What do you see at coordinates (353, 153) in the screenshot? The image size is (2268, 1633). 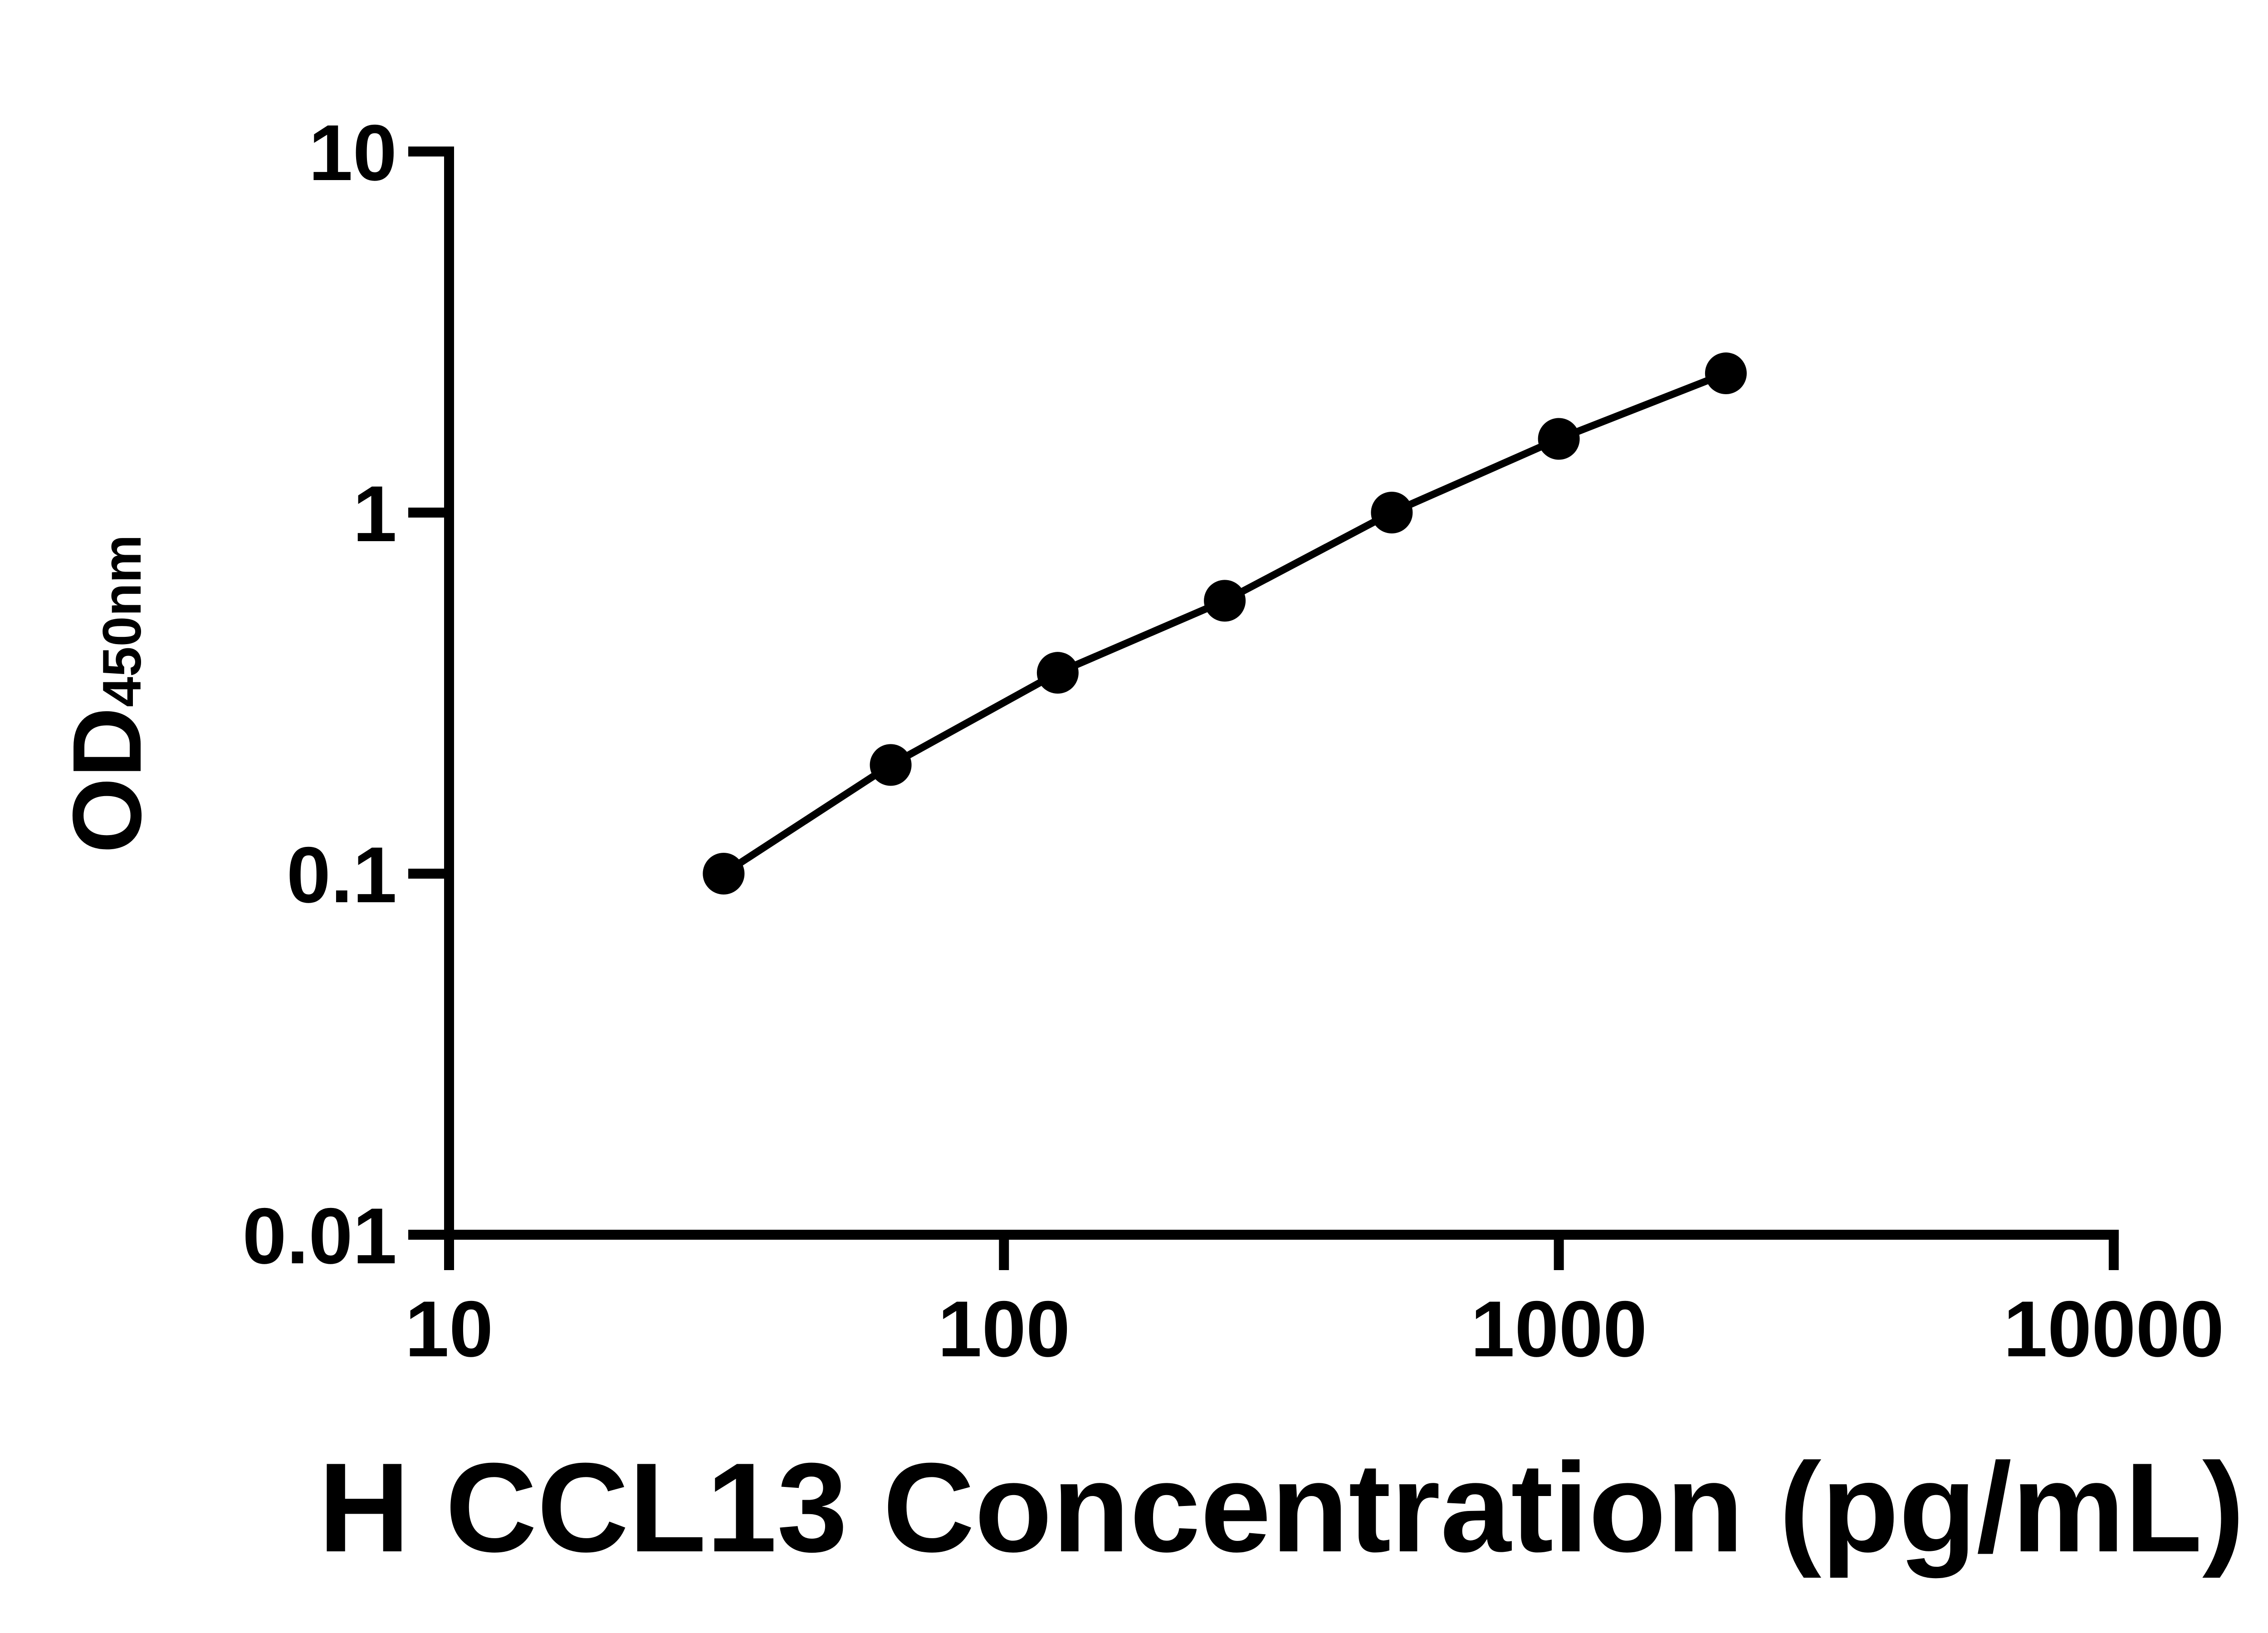 I see `y-tick-label: 10` at bounding box center [353, 153].